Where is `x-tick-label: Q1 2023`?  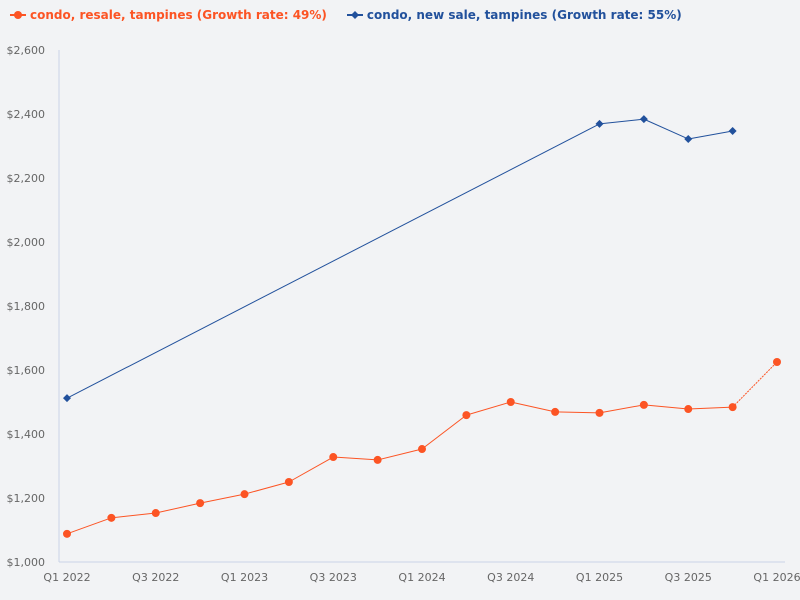
x-tick-label: Q1 2023 is located at coordinates (244, 577).